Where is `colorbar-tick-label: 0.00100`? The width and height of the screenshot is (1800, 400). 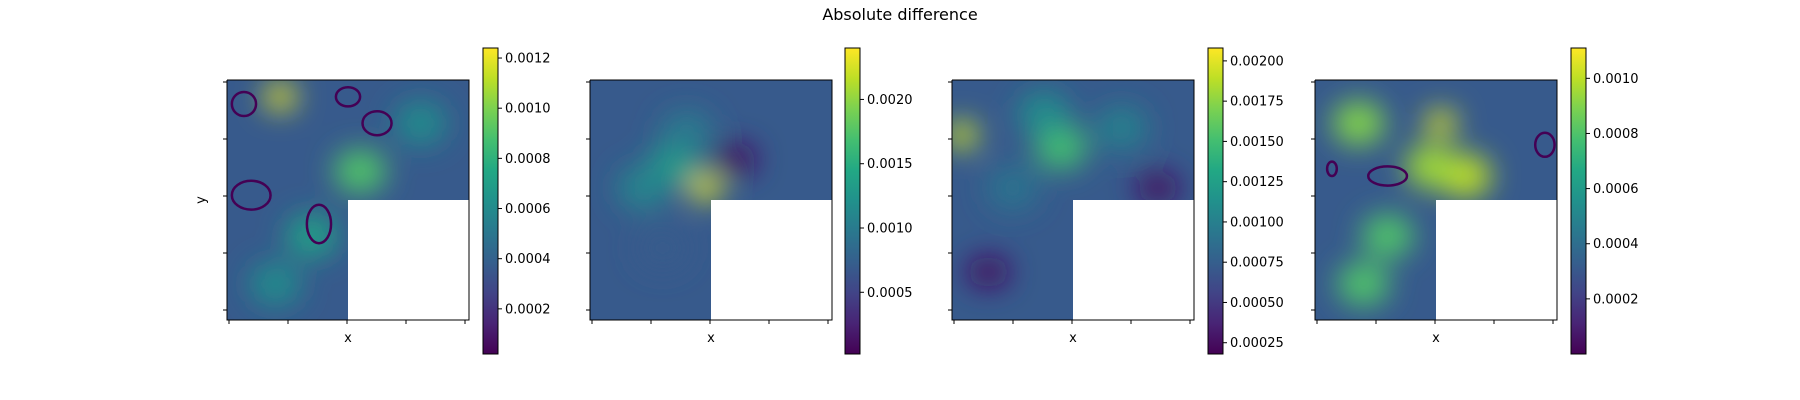
colorbar-tick-label: 0.00100 is located at coordinates (1257, 222).